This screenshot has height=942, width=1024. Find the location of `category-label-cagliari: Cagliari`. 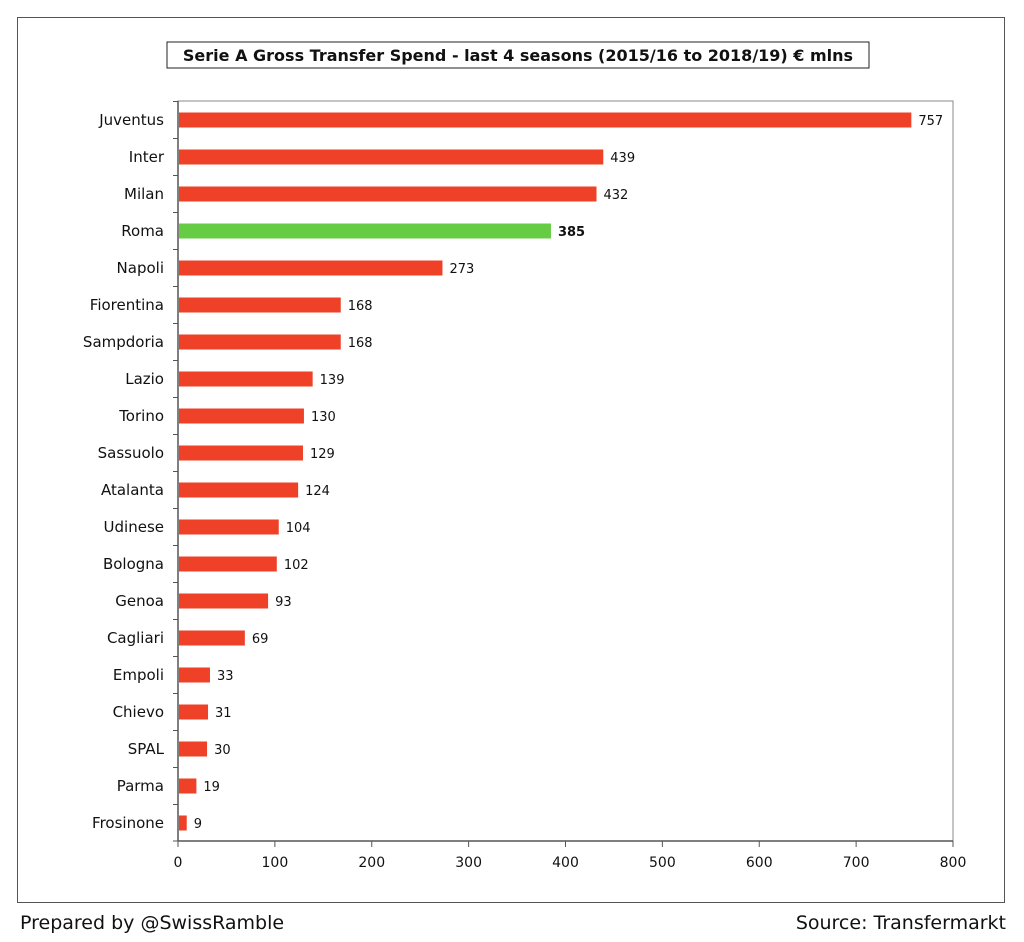

category-label-cagliari: Cagliari is located at coordinates (135, 638).